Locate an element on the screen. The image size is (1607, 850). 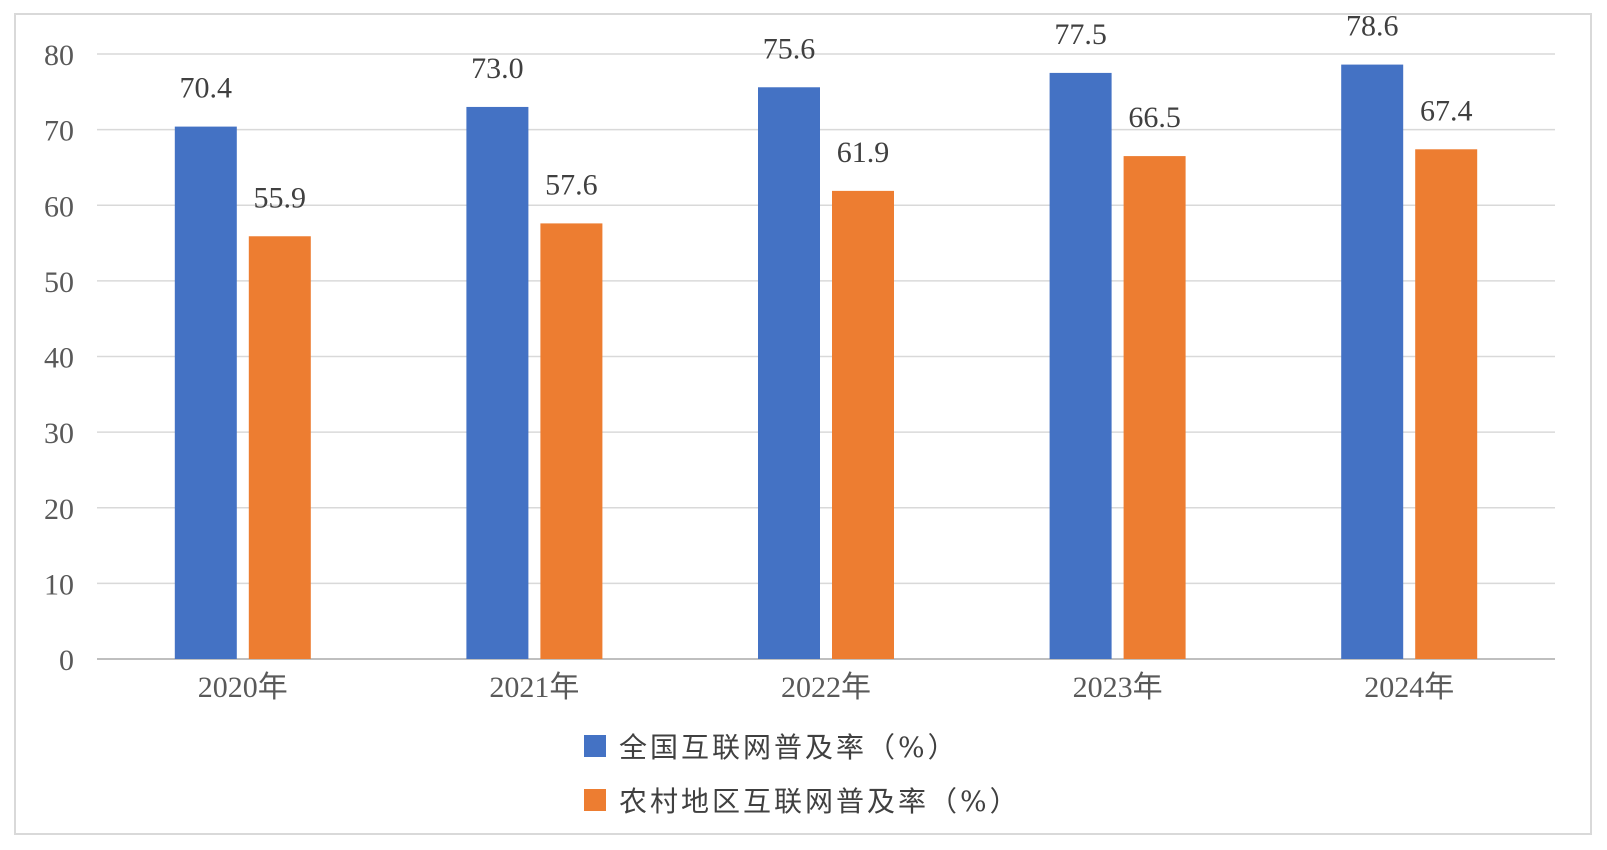
data-label: 73.0 is located at coordinates (497, 68).